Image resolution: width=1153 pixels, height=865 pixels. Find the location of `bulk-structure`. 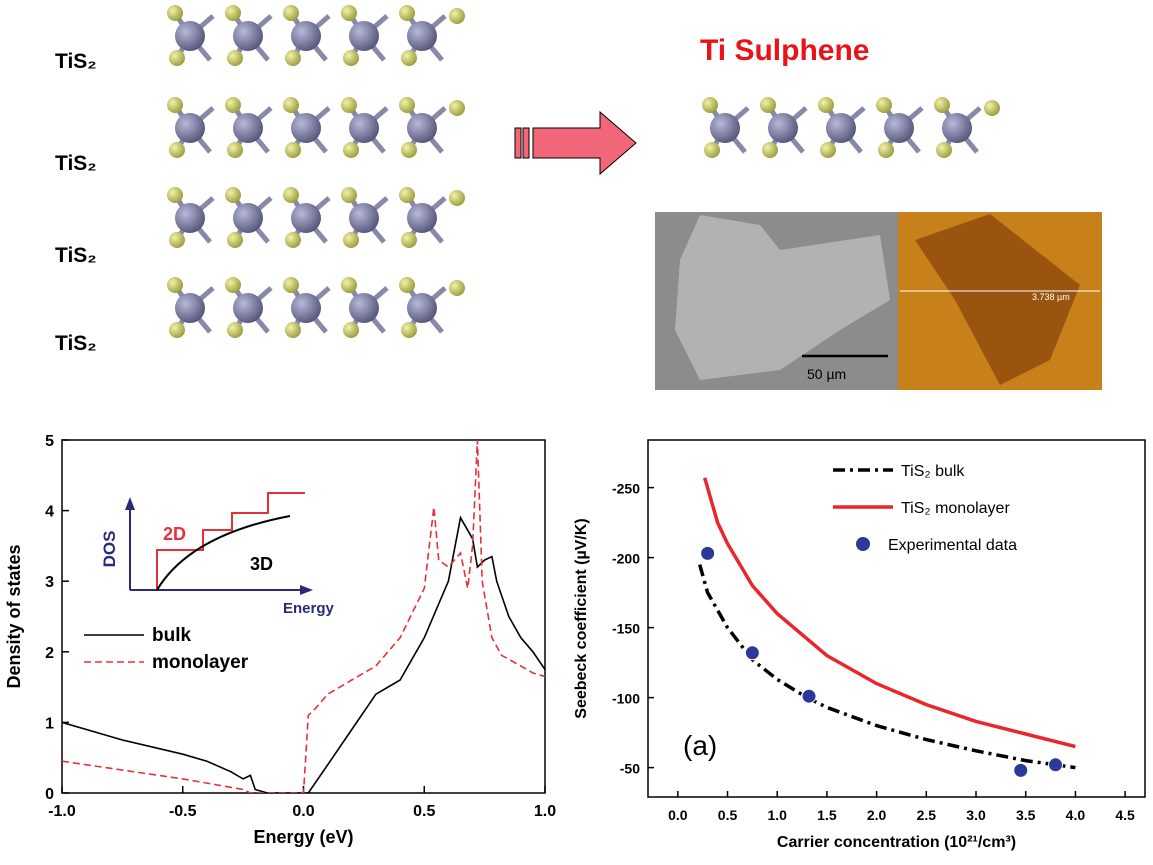

bulk-structure is located at coordinates (316, 171).